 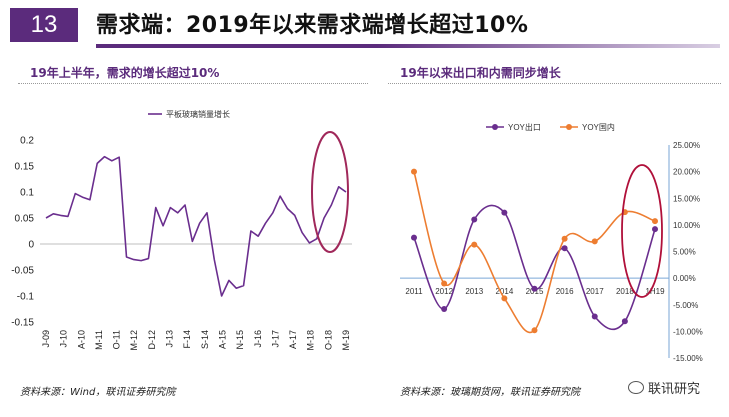 What do you see at coordinates (187, 339) in the screenshot?
I see `x-tick-label: F-14` at bounding box center [187, 339].